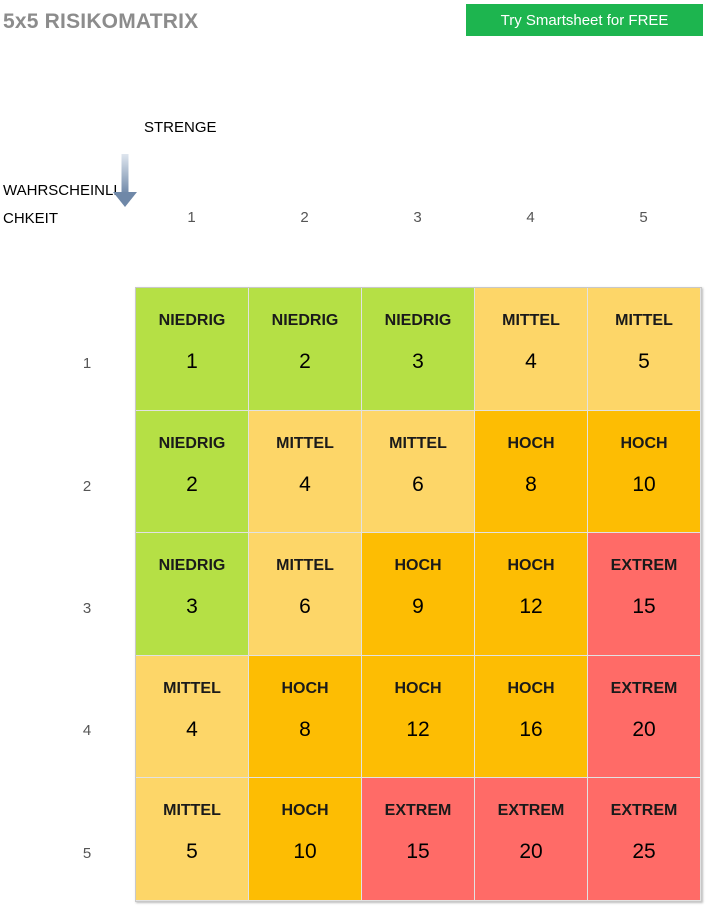 This screenshot has width=706, height=906. I want to click on down-arrow-icon, so click(125, 180).